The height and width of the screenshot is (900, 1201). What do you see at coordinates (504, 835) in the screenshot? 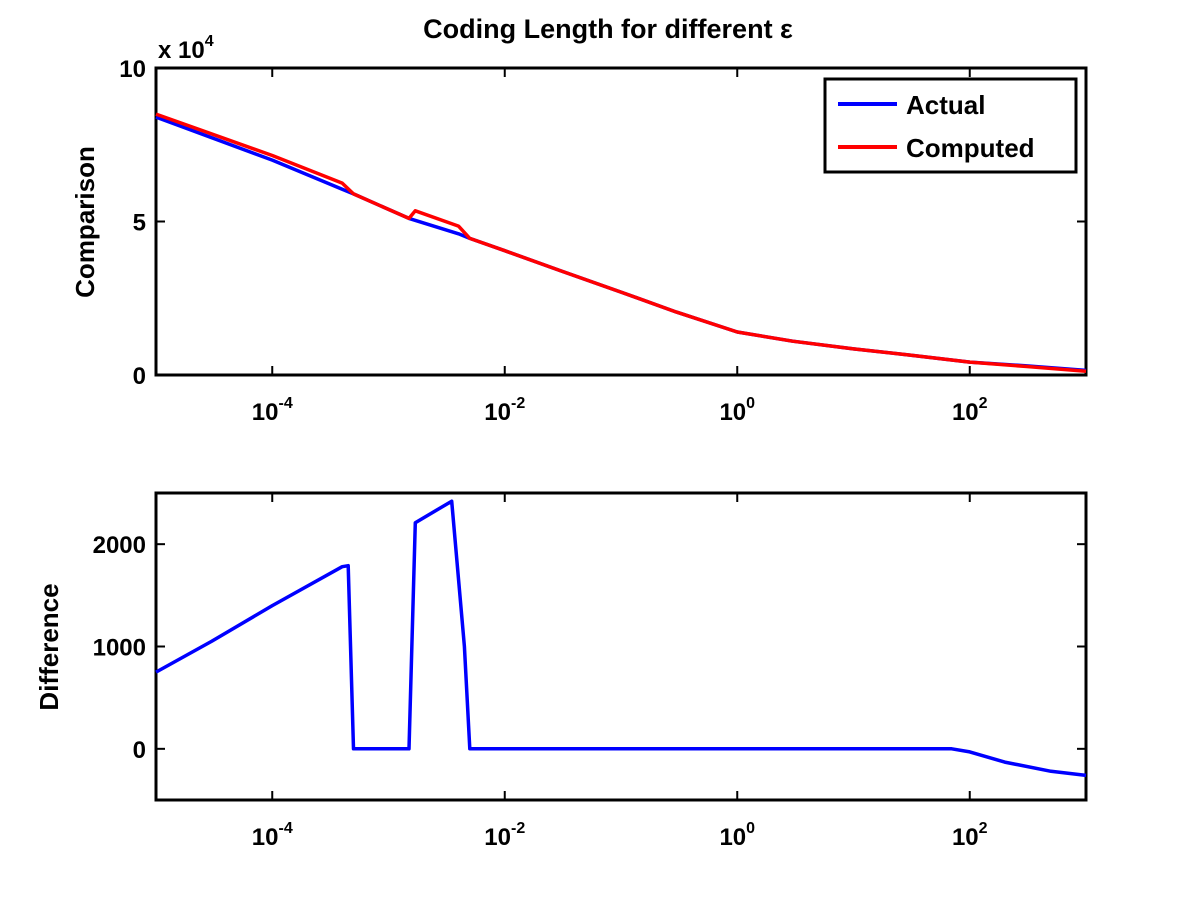
I see `x-tick-label-1-1: 10⁻²` at bounding box center [504, 835].